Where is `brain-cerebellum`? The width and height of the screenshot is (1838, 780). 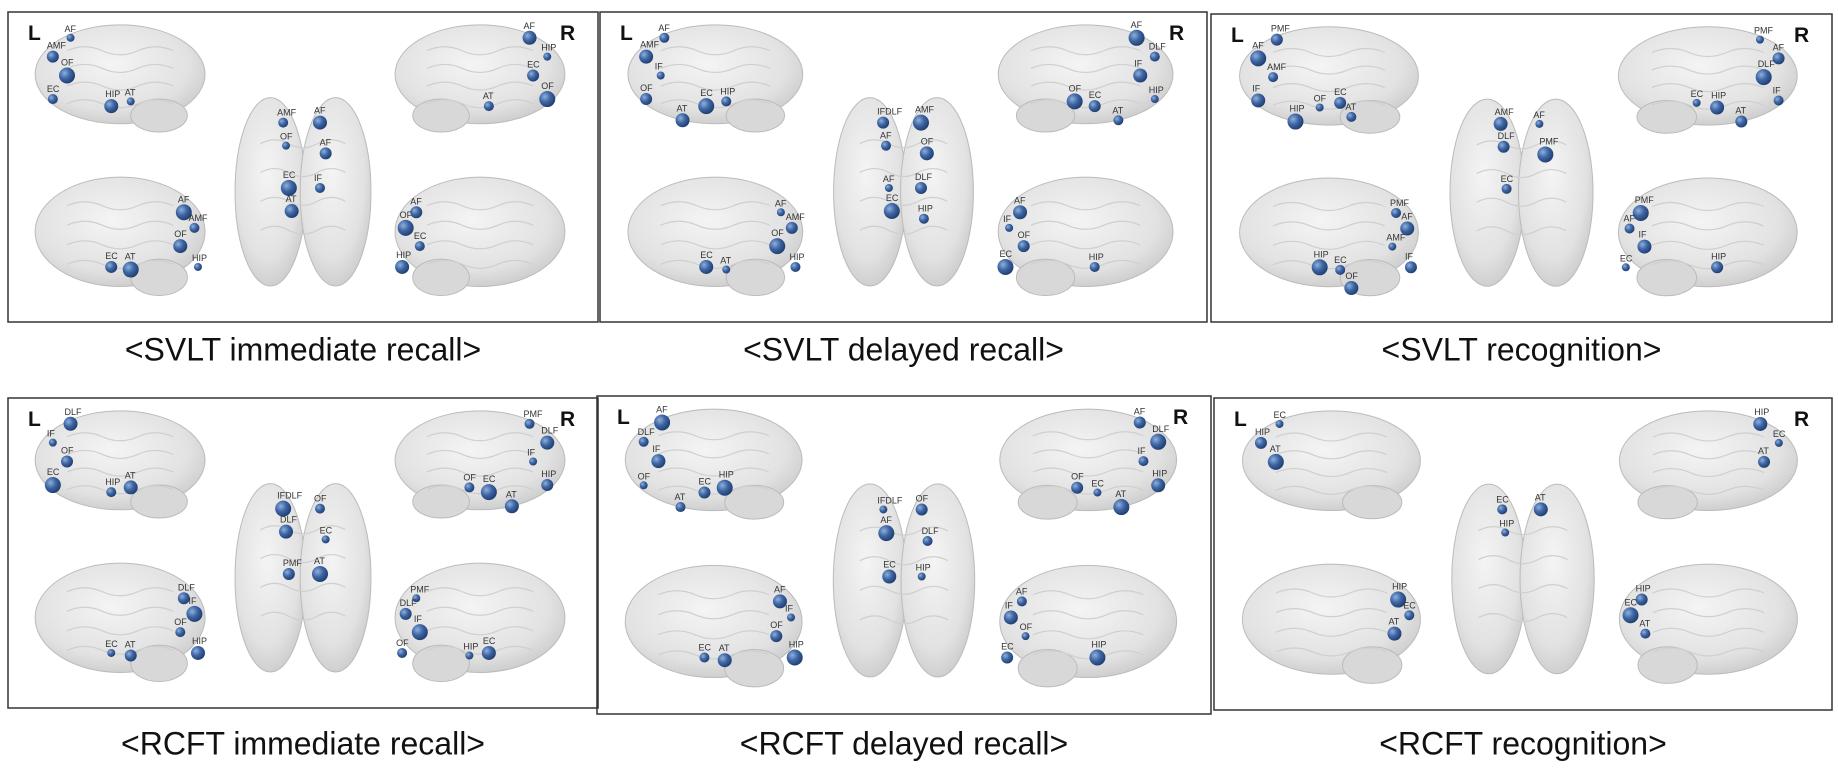
brain-cerebellum is located at coordinates (159, 663).